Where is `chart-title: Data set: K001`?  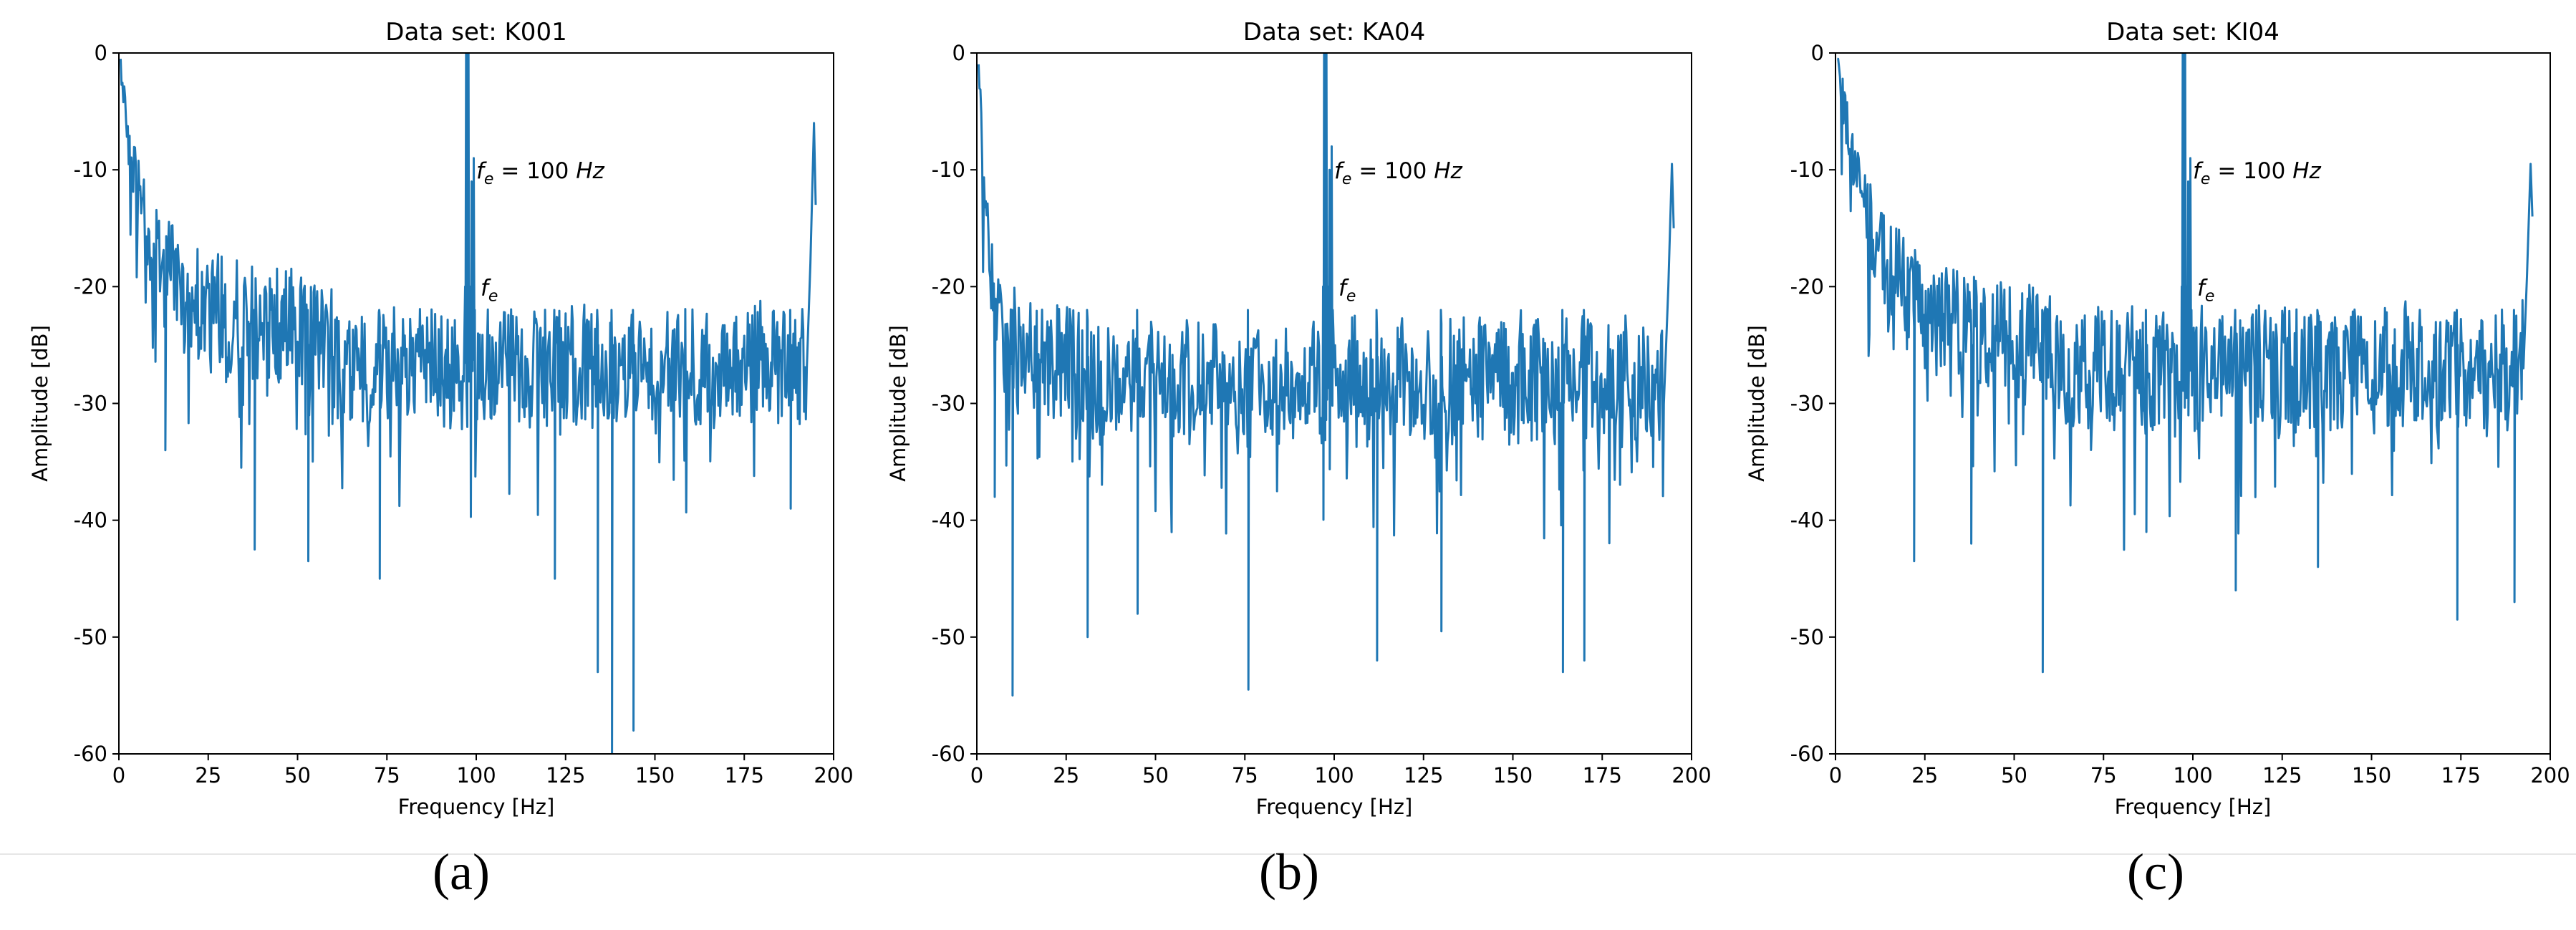 chart-title: Data set: K001 is located at coordinates (475, 32).